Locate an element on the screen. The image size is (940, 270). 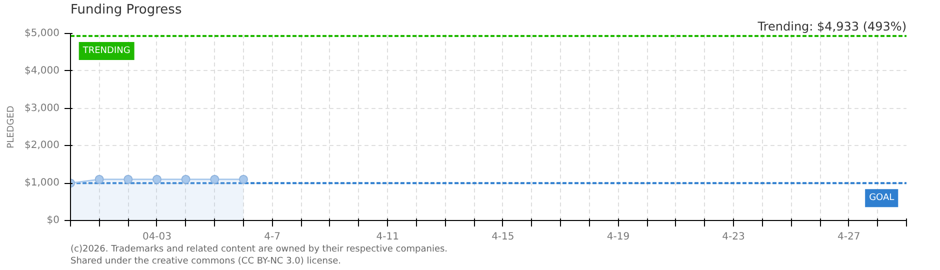
x-tick-label: 4-7 is located at coordinates (272, 237).